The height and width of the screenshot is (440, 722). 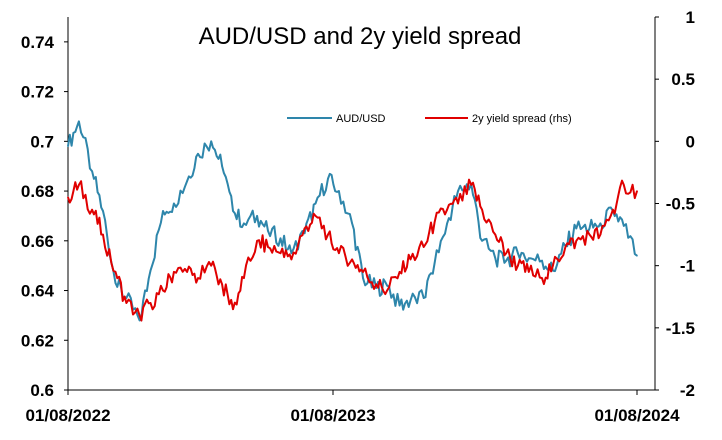 What do you see at coordinates (690, 17) in the screenshot?
I see `right-axis-tick-label: 1` at bounding box center [690, 17].